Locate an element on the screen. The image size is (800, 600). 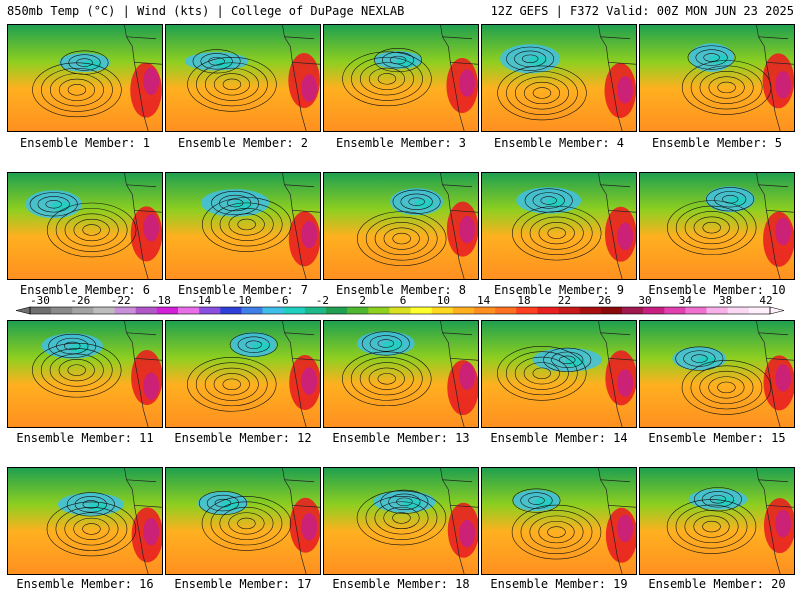
colorbar-tick-label: 2 is located at coordinates (362, 300).